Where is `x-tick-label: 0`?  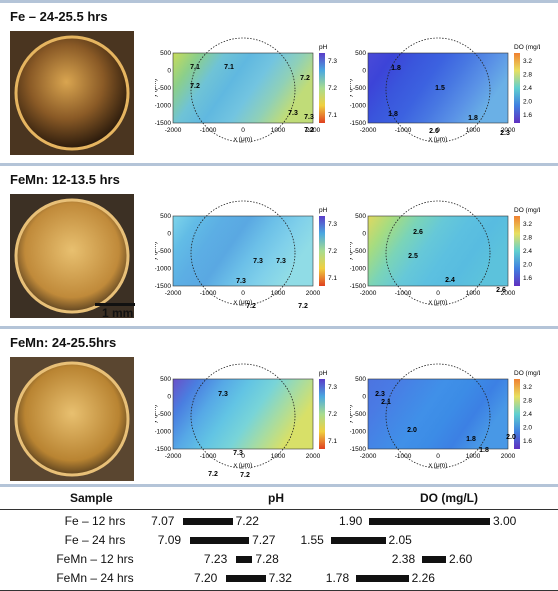
x-tick-label: 0 is located at coordinates (438, 130).